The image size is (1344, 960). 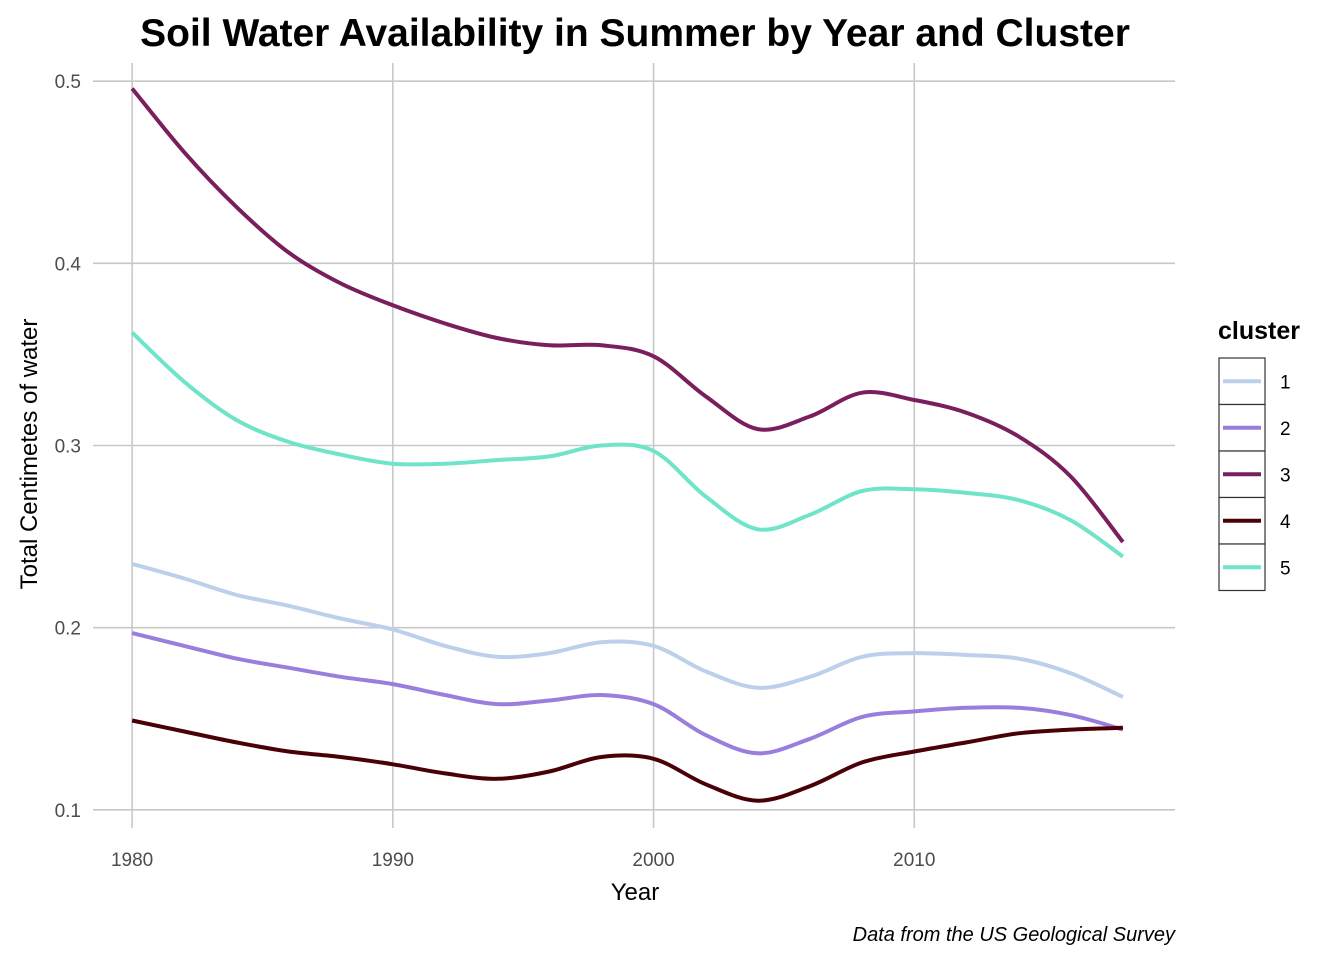 What do you see at coordinates (653, 860) in the screenshot?
I see `x-tick-label: 2000` at bounding box center [653, 860].